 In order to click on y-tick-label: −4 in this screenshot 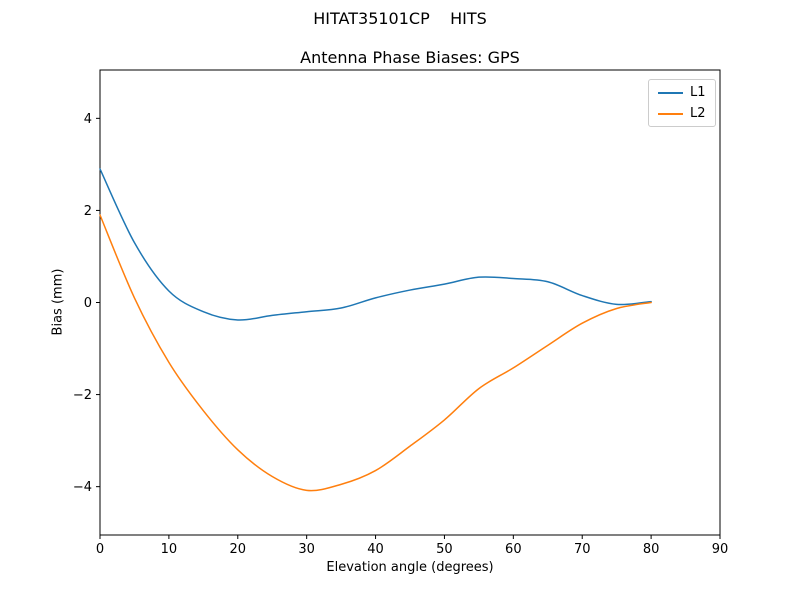, I will do `click(82, 487)`.